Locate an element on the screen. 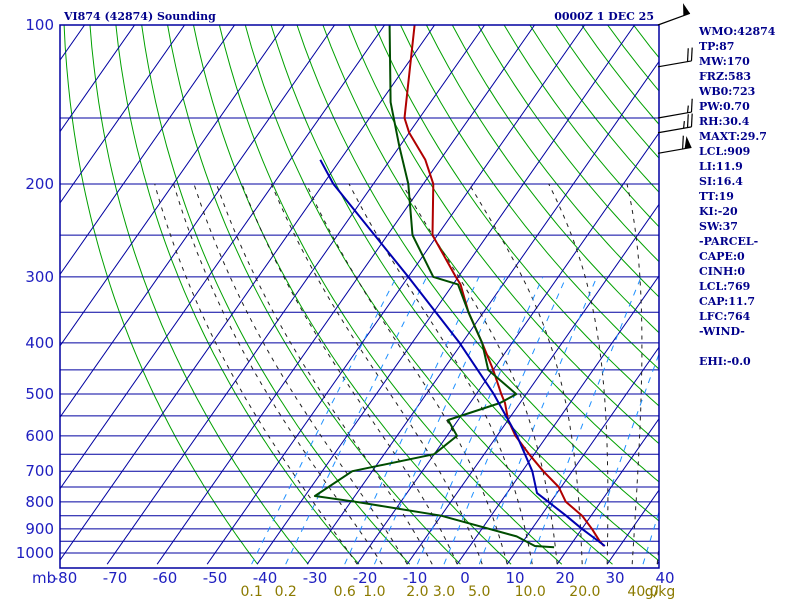 The height and width of the screenshot is (600, 800). temperature-tick-label: -40 is located at coordinates (265, 578).